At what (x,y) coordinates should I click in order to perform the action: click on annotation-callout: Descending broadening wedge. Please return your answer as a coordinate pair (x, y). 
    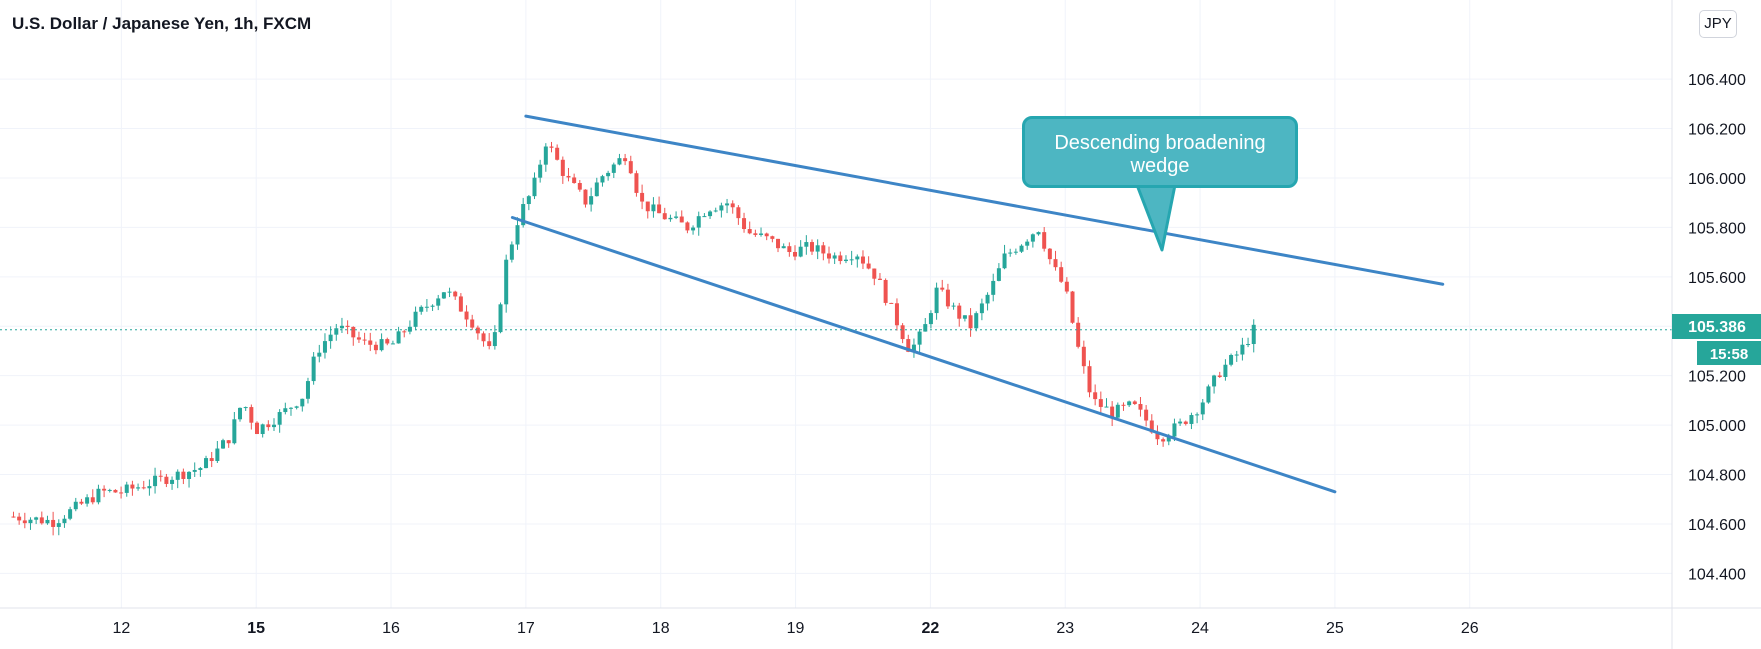
    Looking at the image, I should click on (1160, 152).